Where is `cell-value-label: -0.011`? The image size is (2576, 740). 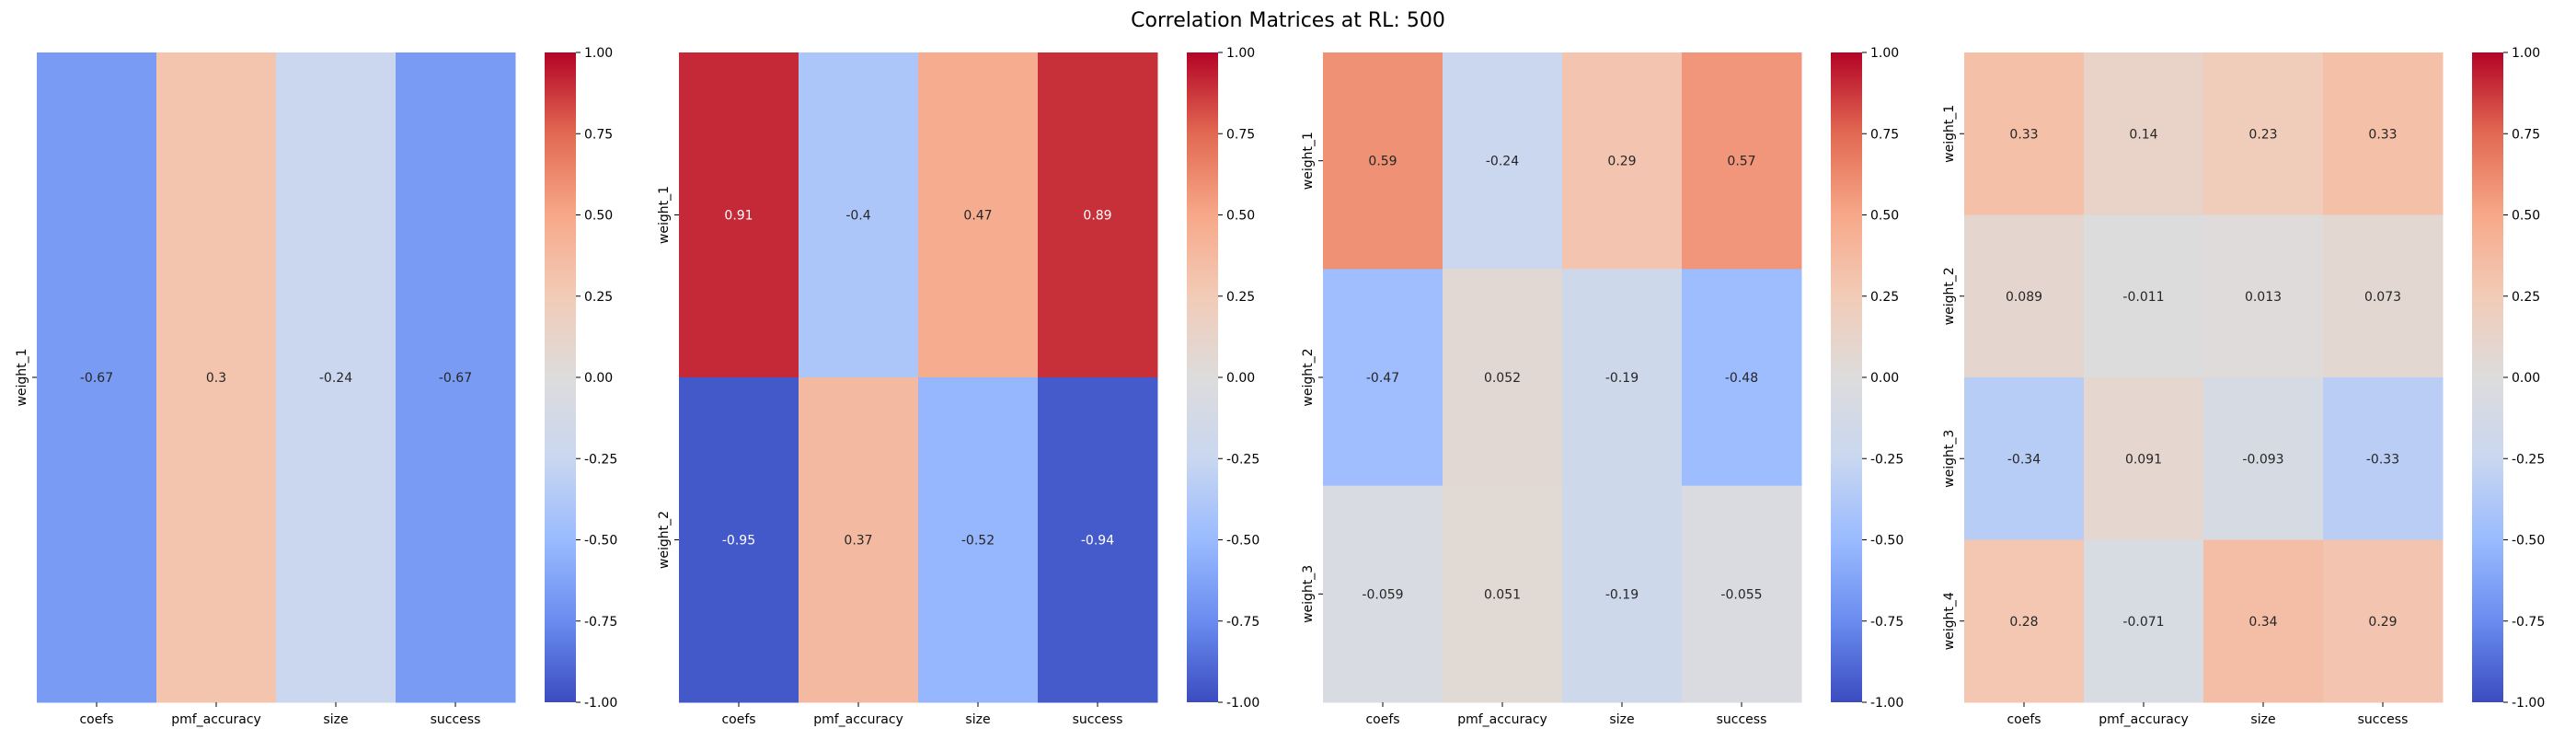 cell-value-label: -0.011 is located at coordinates (2143, 297).